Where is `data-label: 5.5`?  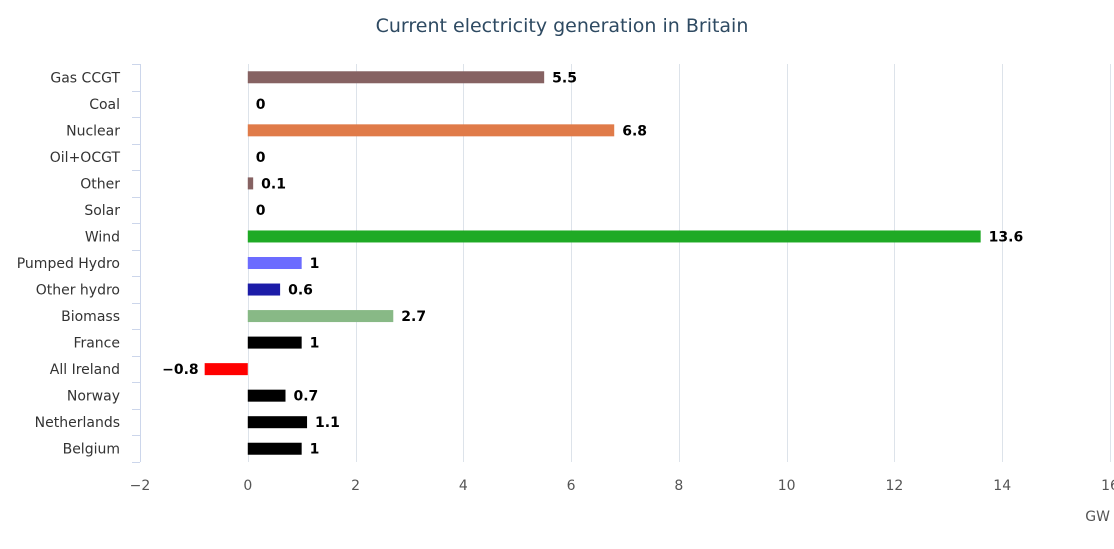 data-label: 5.5 is located at coordinates (564, 78).